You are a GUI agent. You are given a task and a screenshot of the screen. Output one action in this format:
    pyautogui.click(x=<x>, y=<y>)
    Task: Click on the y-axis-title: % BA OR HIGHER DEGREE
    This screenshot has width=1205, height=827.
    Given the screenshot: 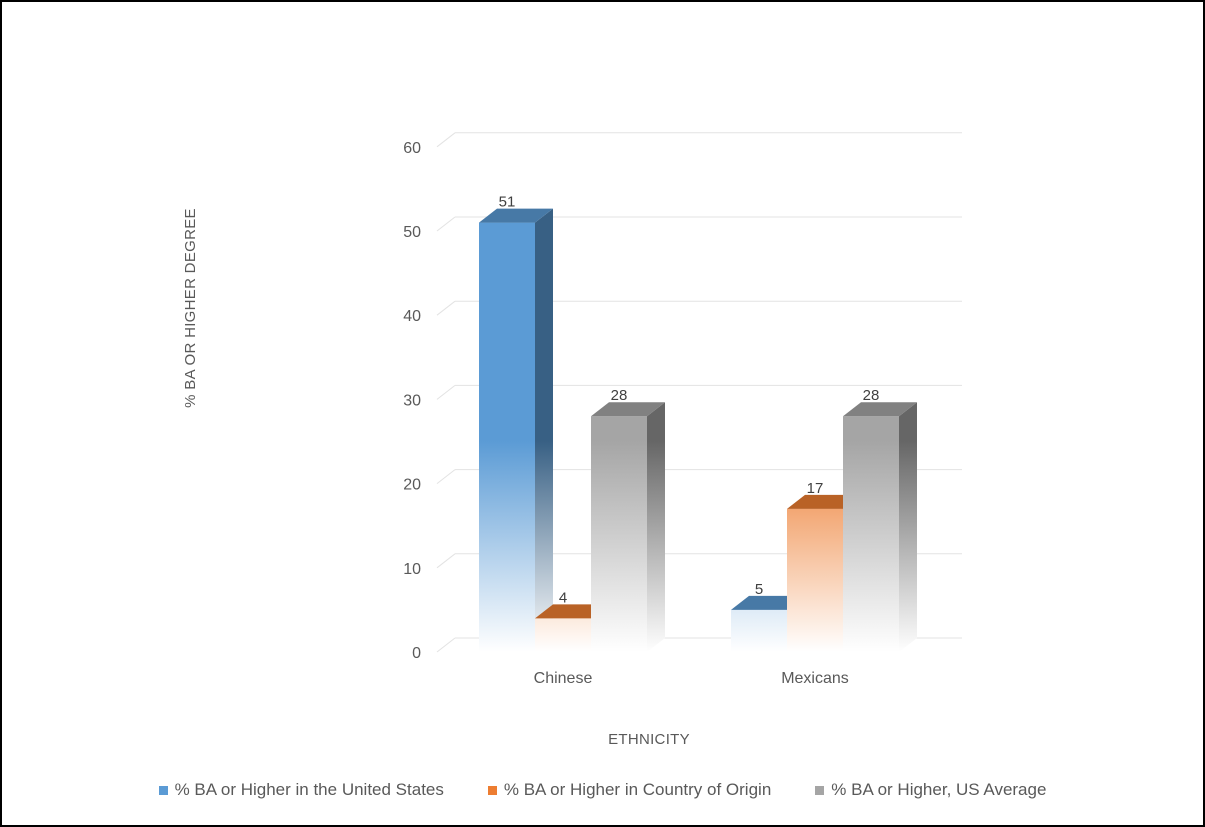 What is the action you would take?
    pyautogui.click(x=190, y=308)
    